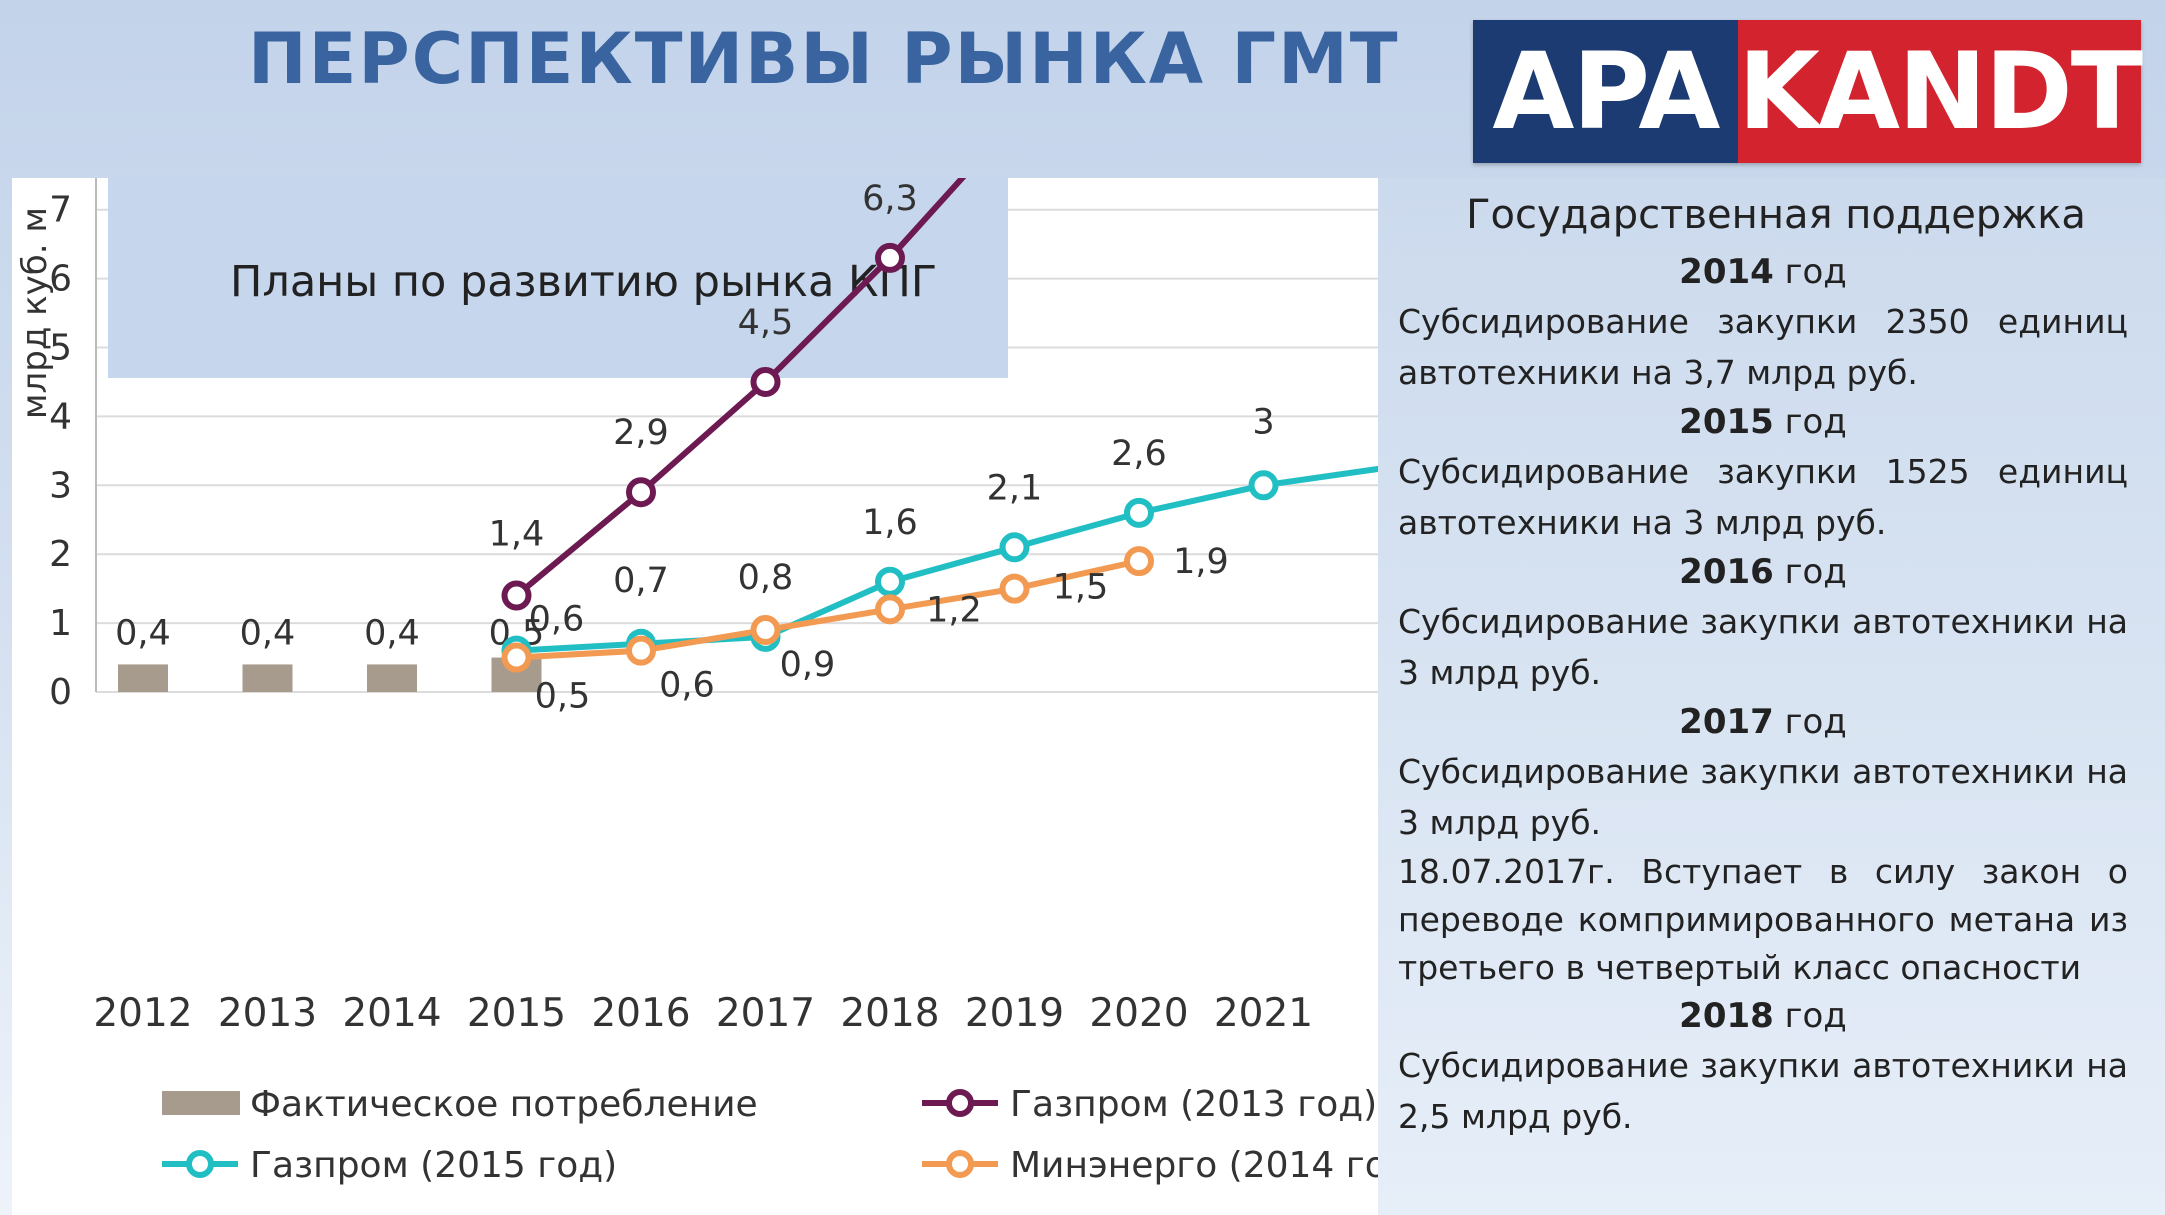  I want to click on chart-title-box, so click(558, 278).